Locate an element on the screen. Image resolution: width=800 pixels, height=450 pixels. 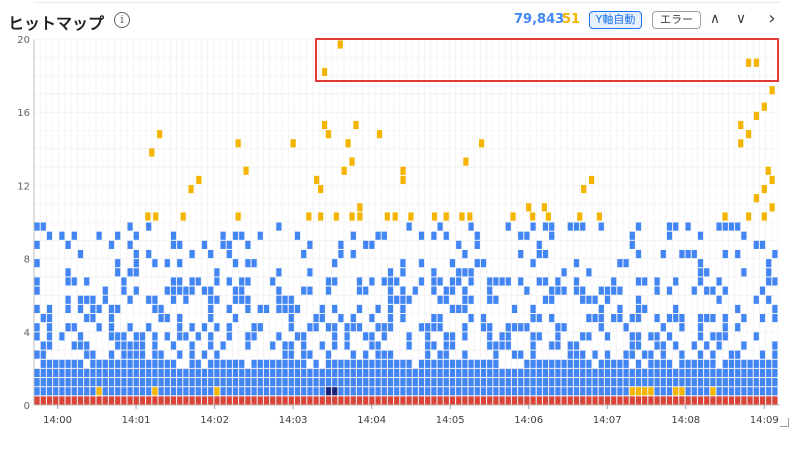
chevron-down-icon: ∨ is located at coordinates (741, 19).